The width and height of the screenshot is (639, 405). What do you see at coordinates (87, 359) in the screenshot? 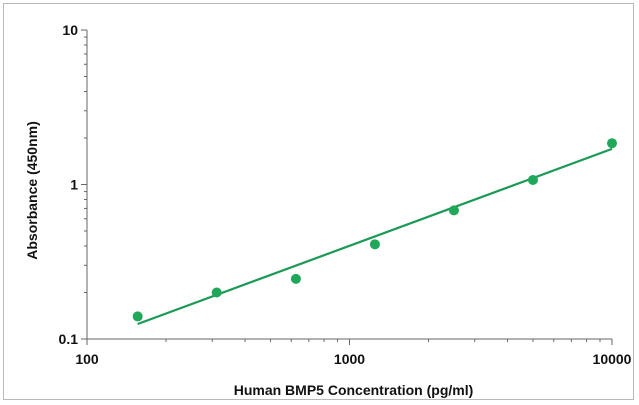
I see `x-tick-label: 100` at bounding box center [87, 359].